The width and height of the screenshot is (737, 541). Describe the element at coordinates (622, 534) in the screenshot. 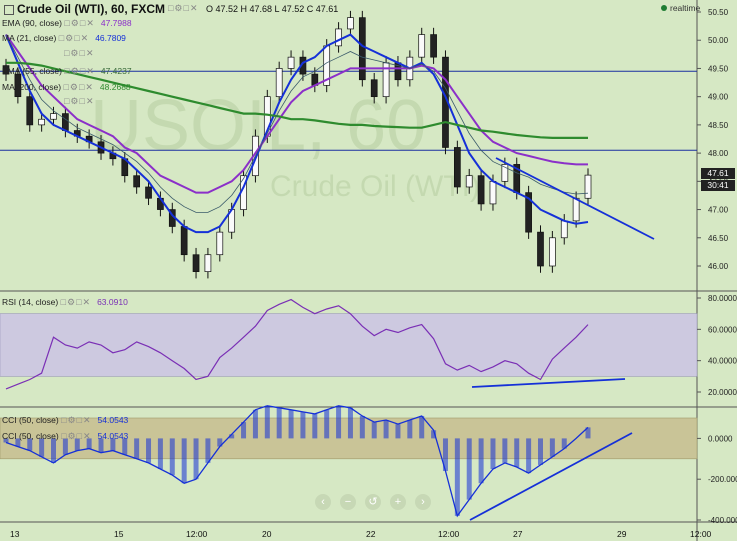

I see `x-axis-label: 29` at that location.